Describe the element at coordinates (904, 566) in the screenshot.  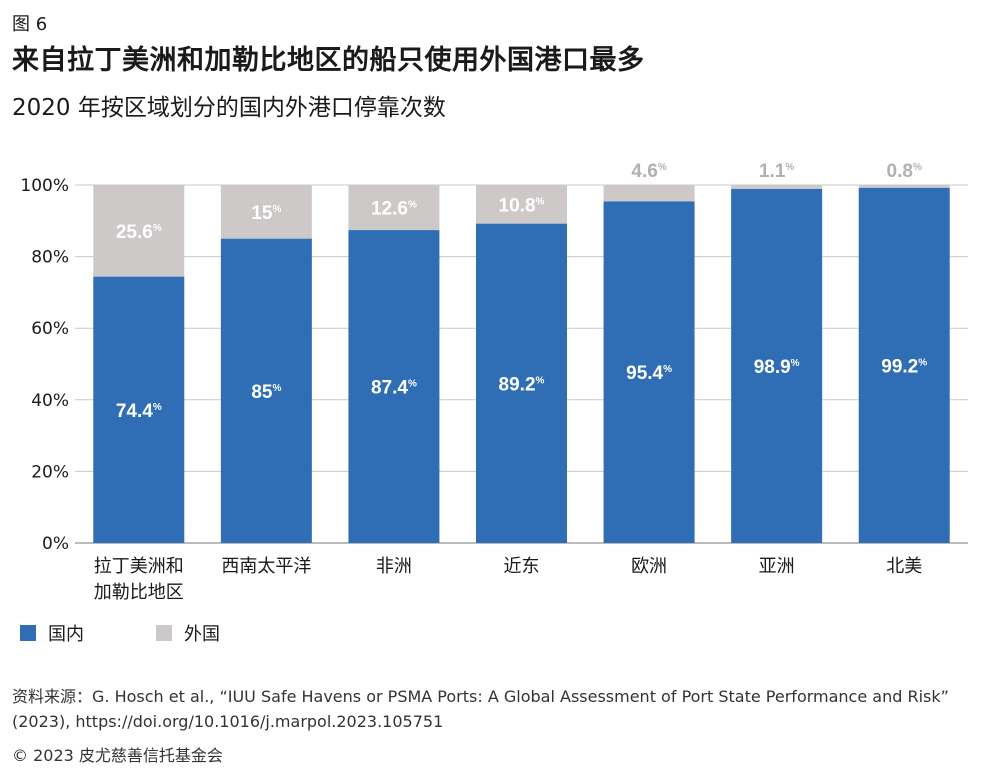
I see `x-tick-label: 北美` at that location.